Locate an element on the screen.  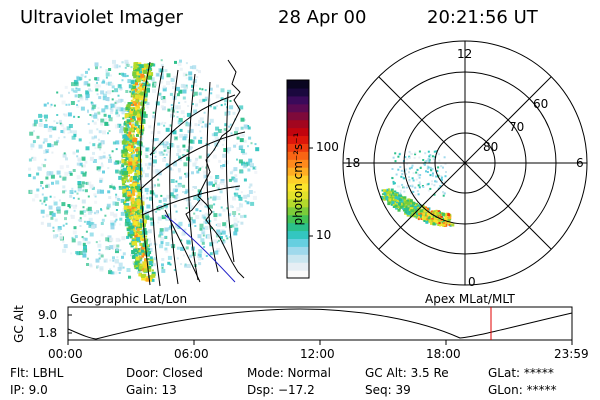
colorbar-cells is located at coordinates (298, 179).